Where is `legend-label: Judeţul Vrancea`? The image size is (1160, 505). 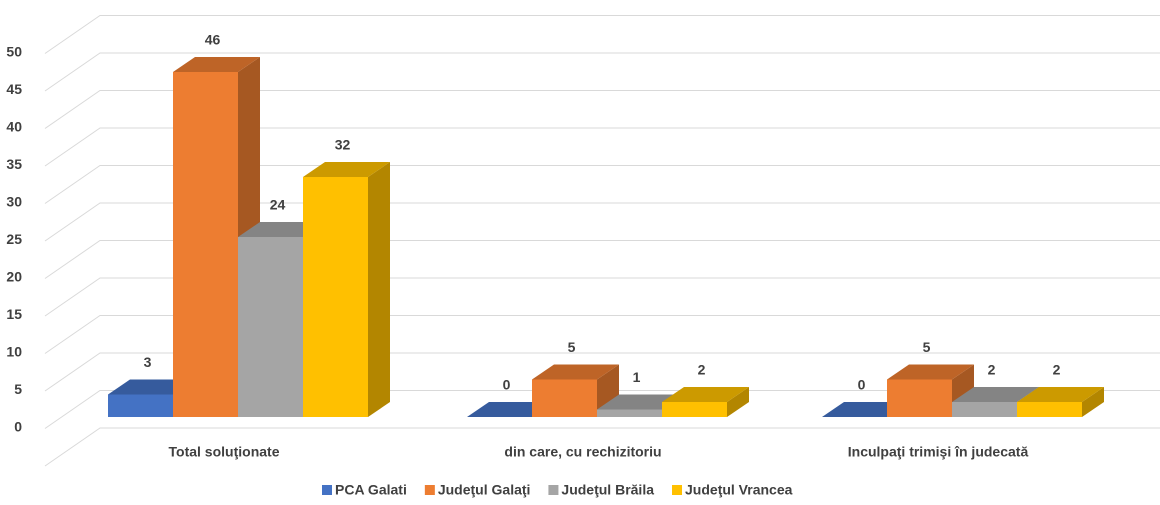 legend-label: Judeţul Vrancea is located at coordinates (739, 490).